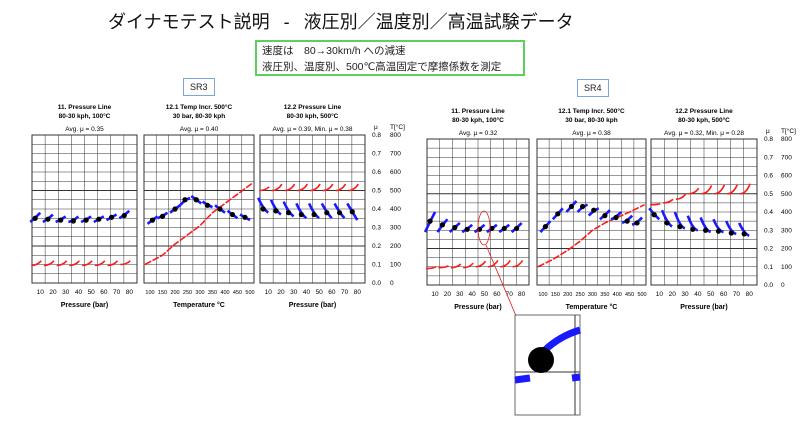 This screenshot has height=423, width=800. Describe the element at coordinates (591, 133) in the screenshot. I see `panel-annotation: Avg. μ = 0.38` at that location.